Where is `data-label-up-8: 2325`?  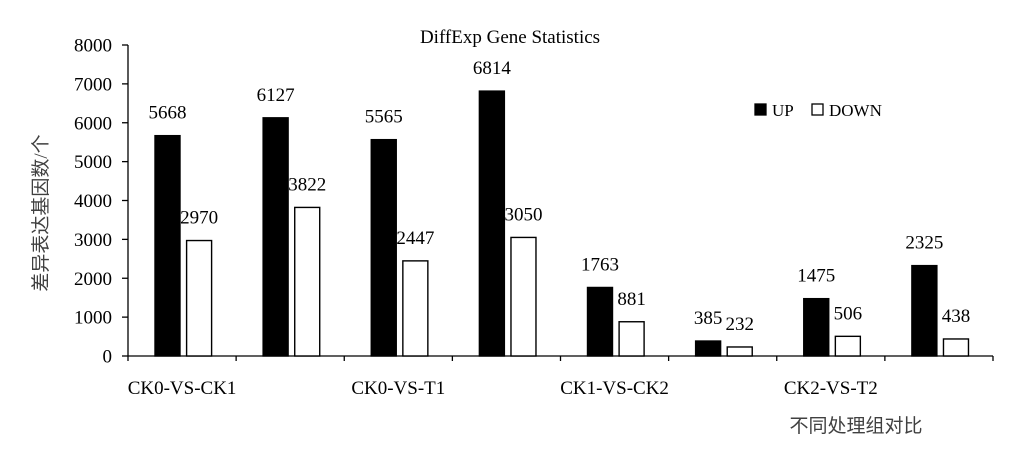 data-label-up-8: 2325 is located at coordinates (924, 243).